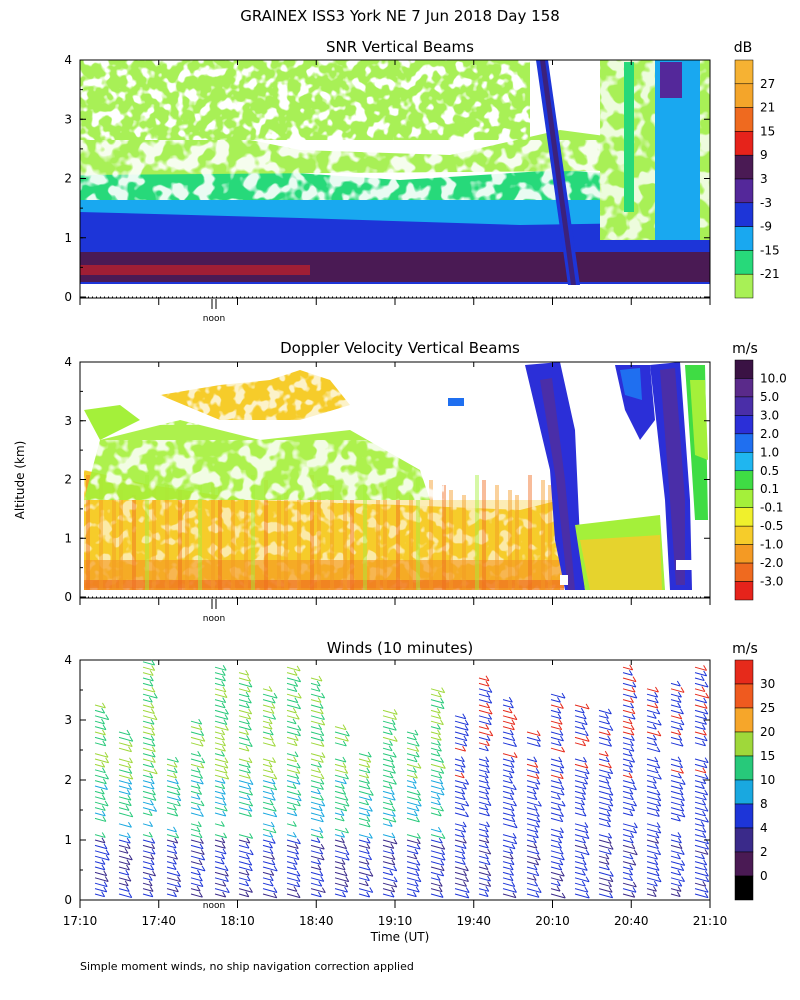 Image resolution: width=800 pixels, height=1000 pixels. Describe the element at coordinates (400, 648) in the screenshot. I see `winds-panel-title: Winds (10 minutes)` at that location.